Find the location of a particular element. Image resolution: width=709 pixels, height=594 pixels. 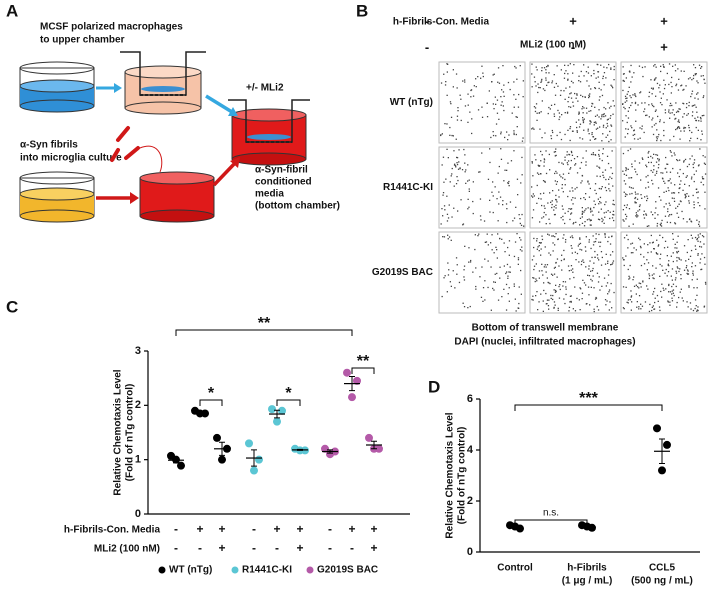

label: to upper chamber is located at coordinates (82, 40).